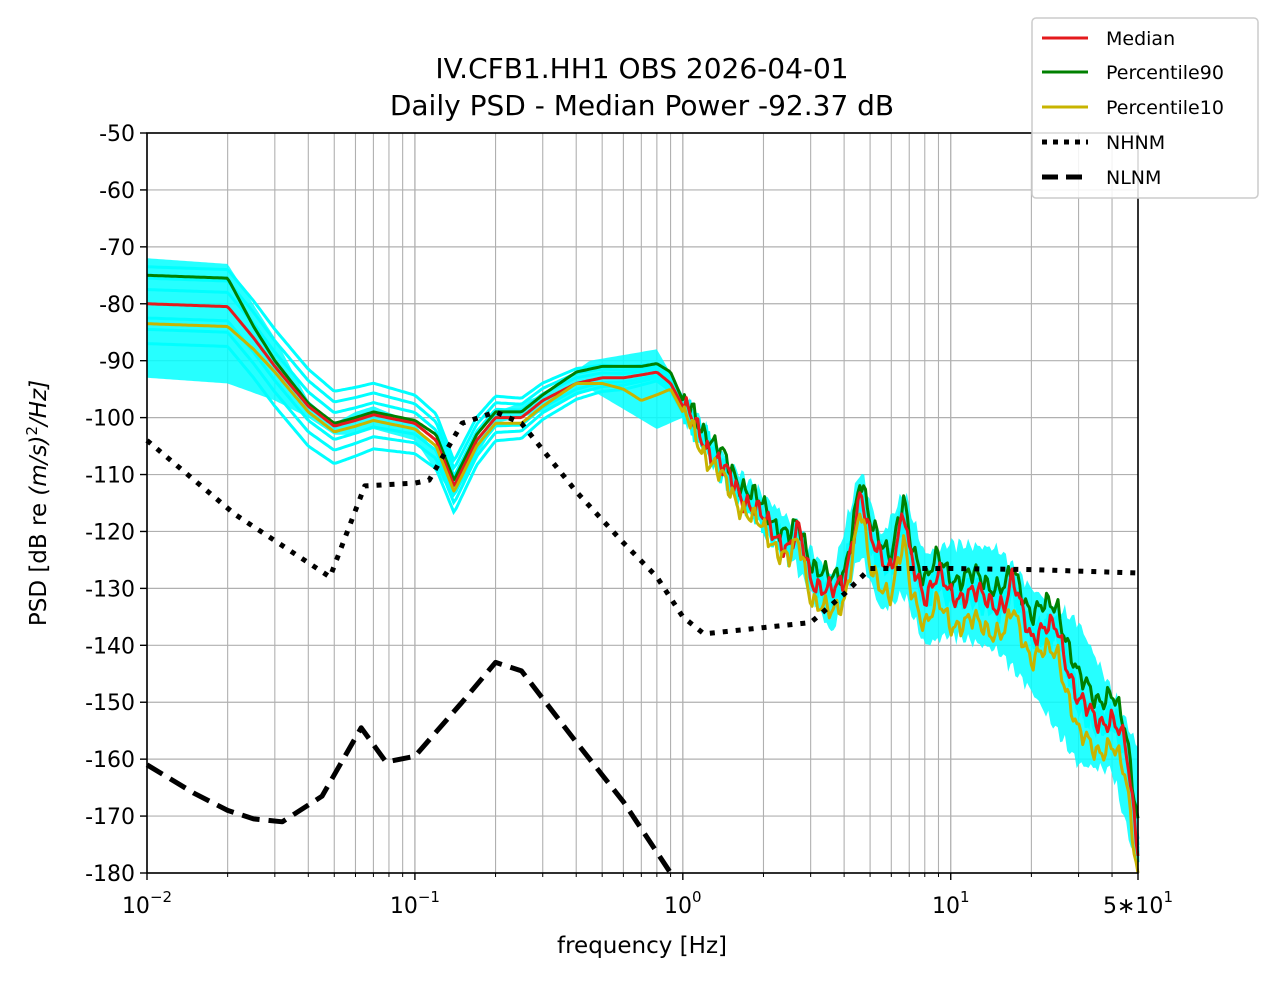 The image size is (1278, 981). I want to click on y-tick-label: -150, so click(110, 703).